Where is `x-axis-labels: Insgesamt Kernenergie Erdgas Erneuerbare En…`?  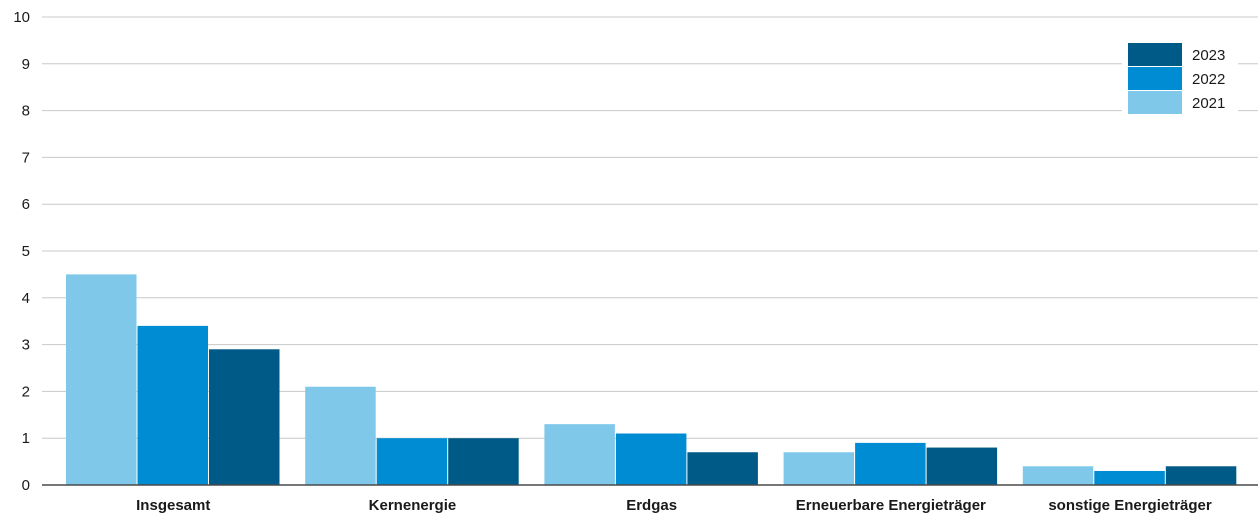 x-axis-labels: Insgesamt Kernenergie Erdgas Erneuerbare En… is located at coordinates (674, 505).